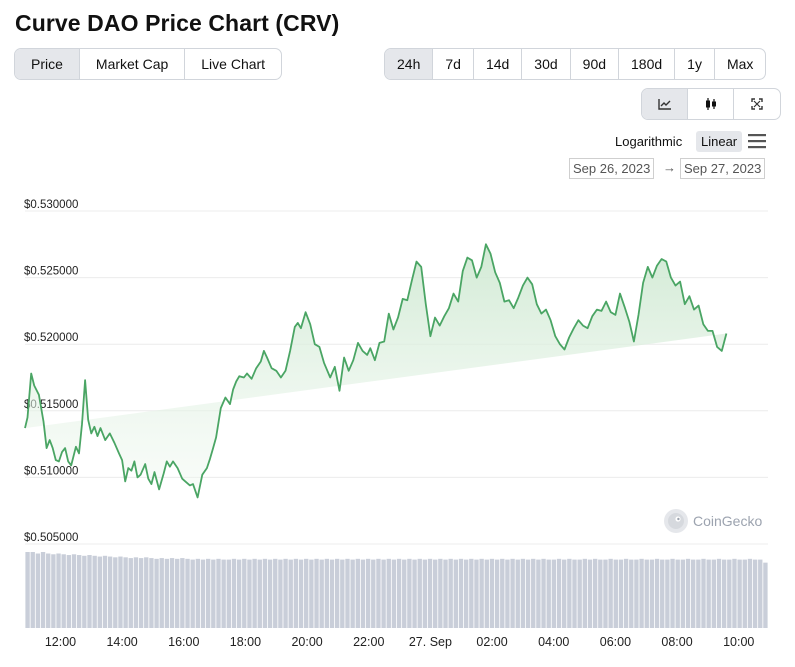  Describe the element at coordinates (676, 521) in the screenshot. I see `coingecko-logo-icon` at that location.